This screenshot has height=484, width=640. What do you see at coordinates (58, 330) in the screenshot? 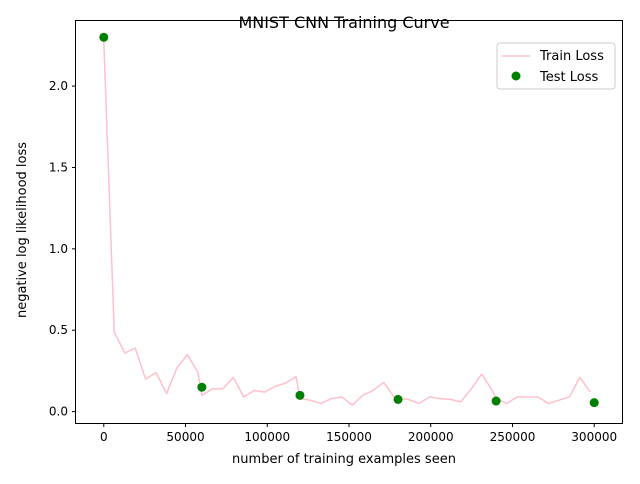
I see `y-tick-label: 0.5` at bounding box center [58, 330].